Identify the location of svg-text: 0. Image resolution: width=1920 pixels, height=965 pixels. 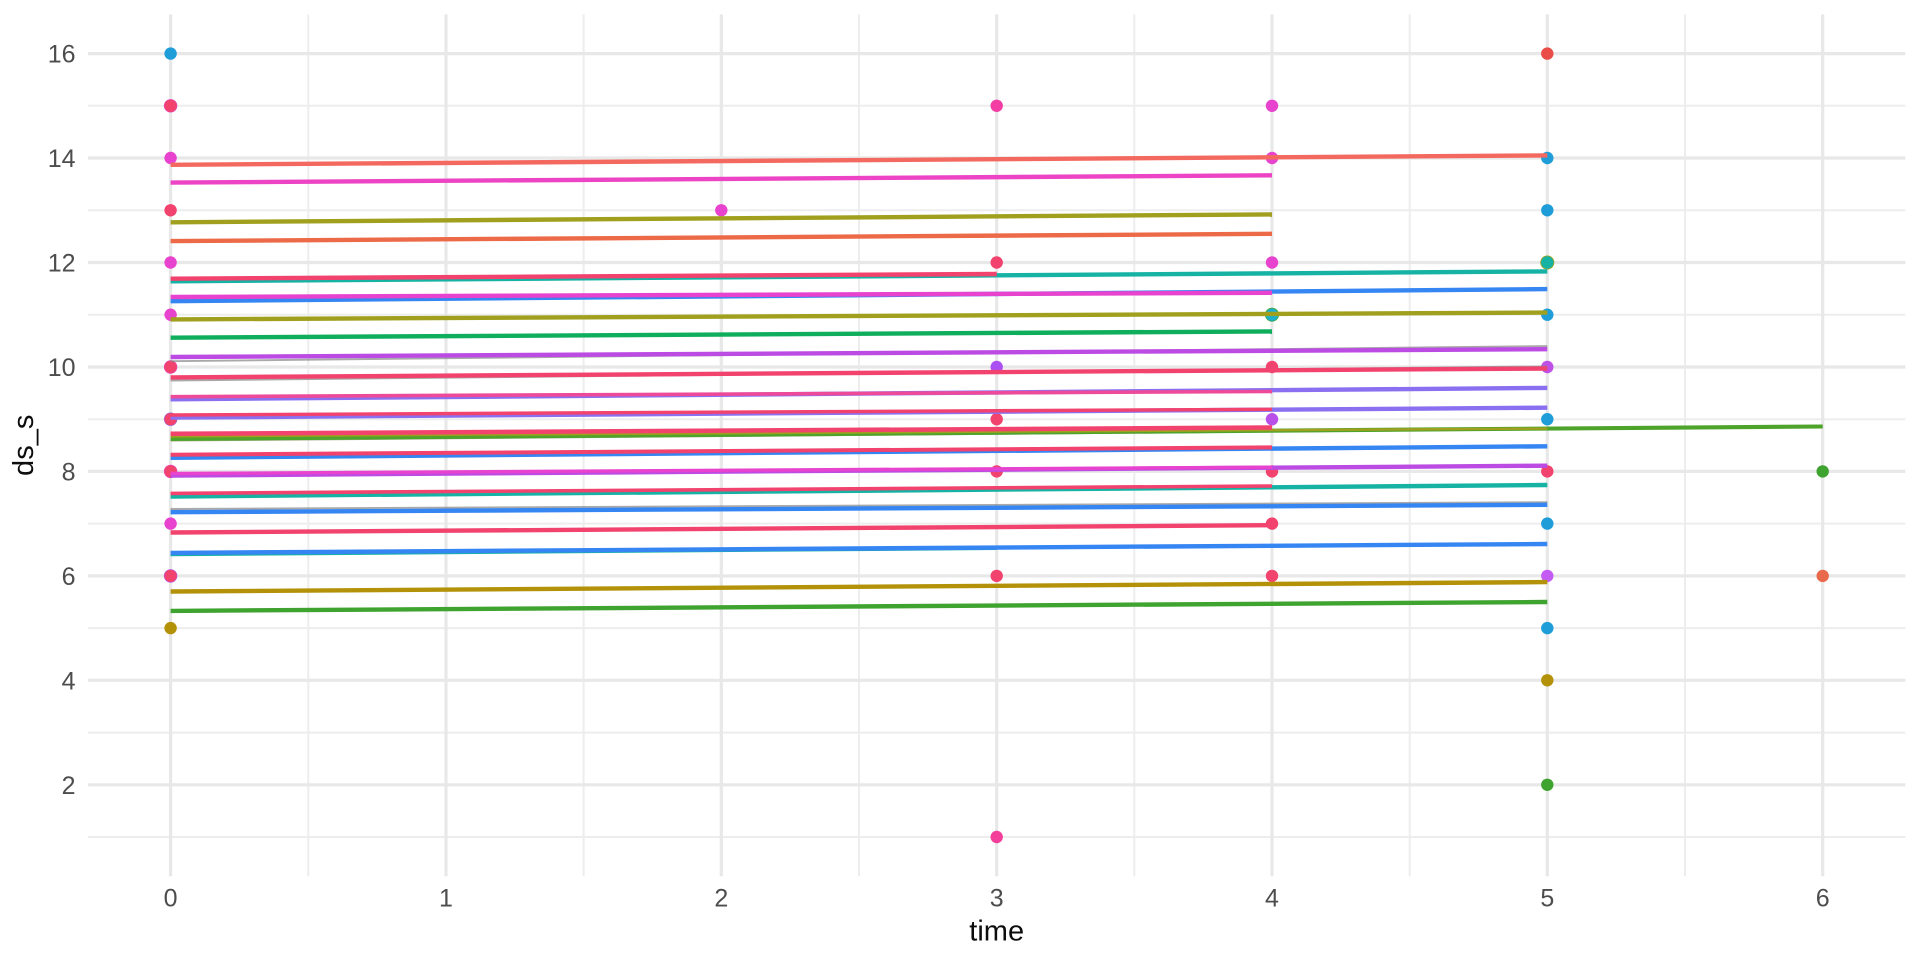
(171, 899).